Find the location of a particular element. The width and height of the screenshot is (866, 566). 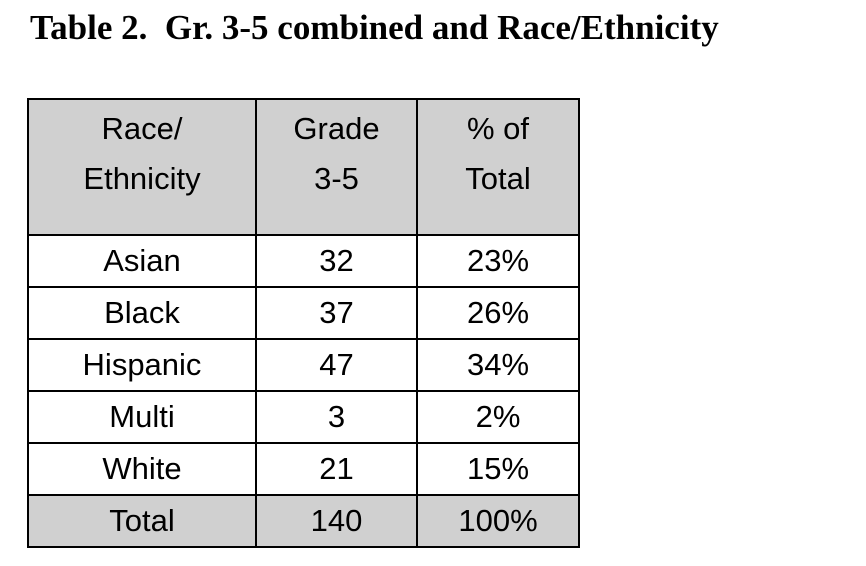

table-cell: 26% is located at coordinates (498, 313).